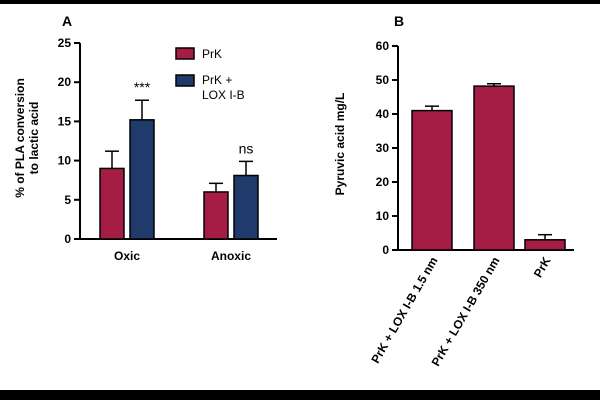 The width and height of the screenshot is (600, 400). What do you see at coordinates (217, 80) in the screenshot?
I see `legend-label-prk-lox-line-1: PrK +` at bounding box center [217, 80].